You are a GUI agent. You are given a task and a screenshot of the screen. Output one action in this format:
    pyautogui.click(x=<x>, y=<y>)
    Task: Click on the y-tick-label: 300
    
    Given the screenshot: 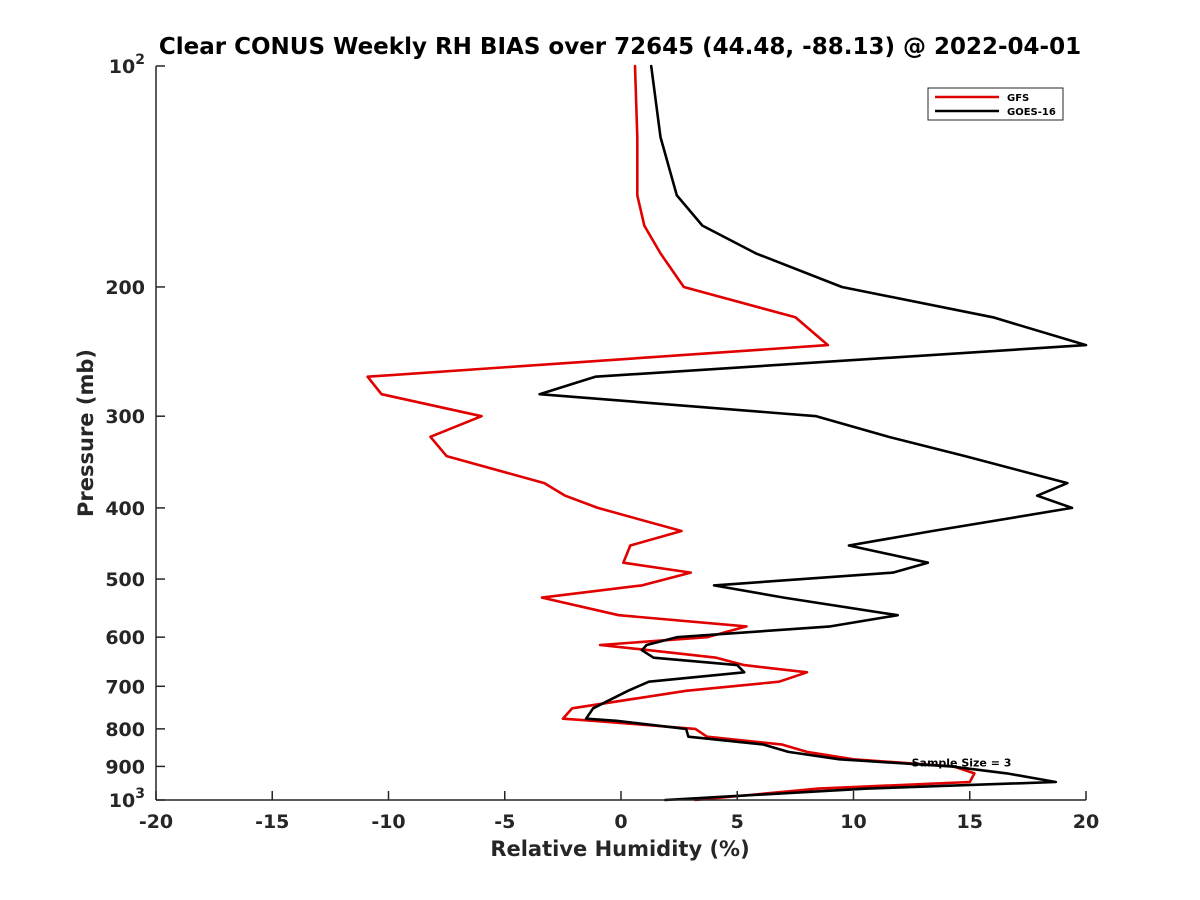 What is the action you would take?
    pyautogui.click(x=125, y=417)
    